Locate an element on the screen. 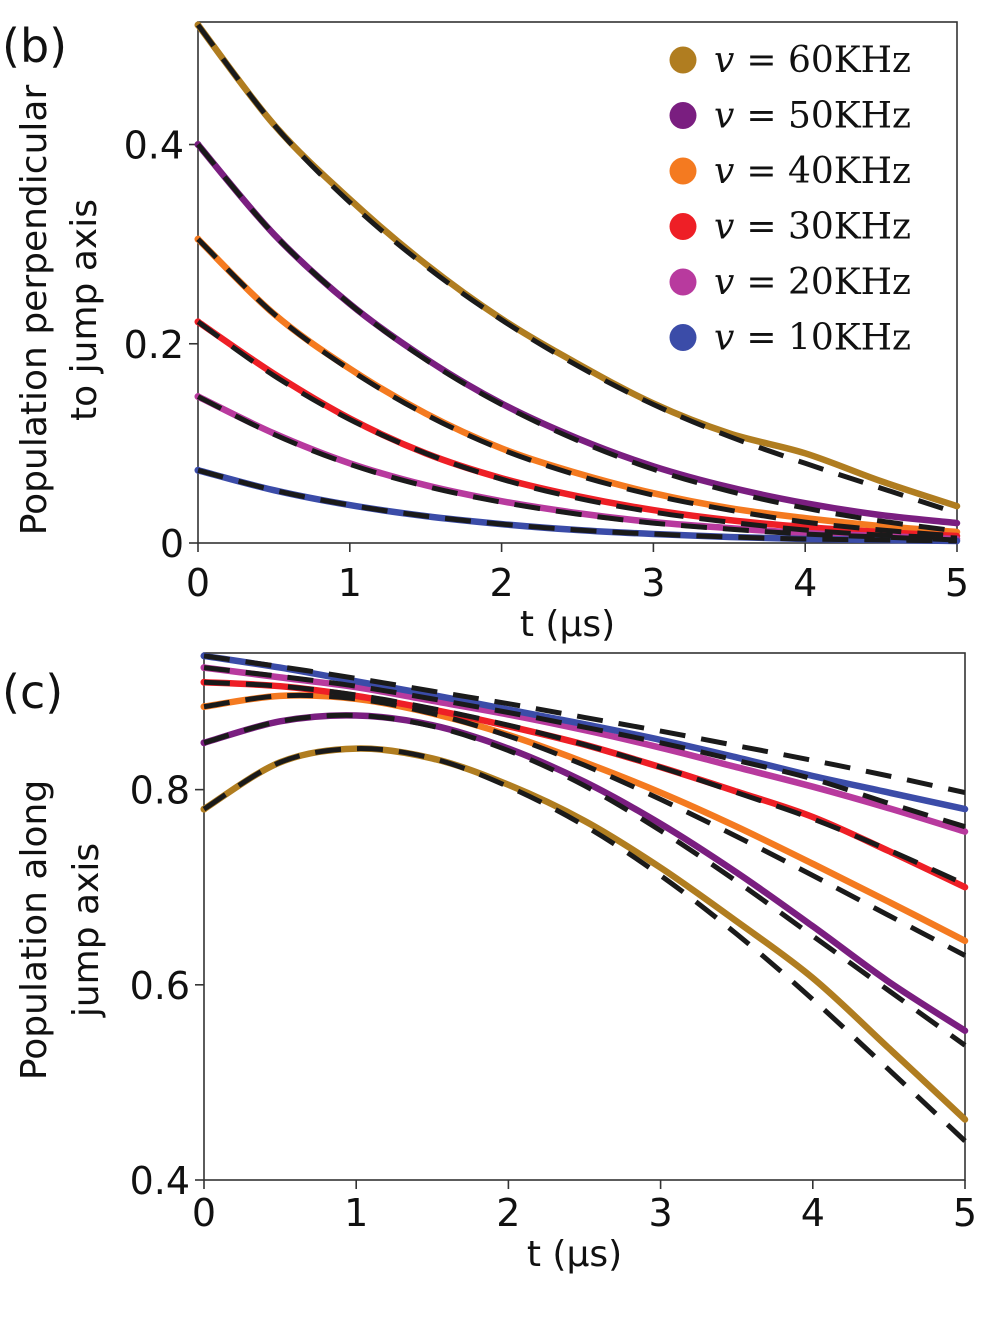 The image size is (999, 1318). y-tick-label: 0.8 is located at coordinates (160, 791).